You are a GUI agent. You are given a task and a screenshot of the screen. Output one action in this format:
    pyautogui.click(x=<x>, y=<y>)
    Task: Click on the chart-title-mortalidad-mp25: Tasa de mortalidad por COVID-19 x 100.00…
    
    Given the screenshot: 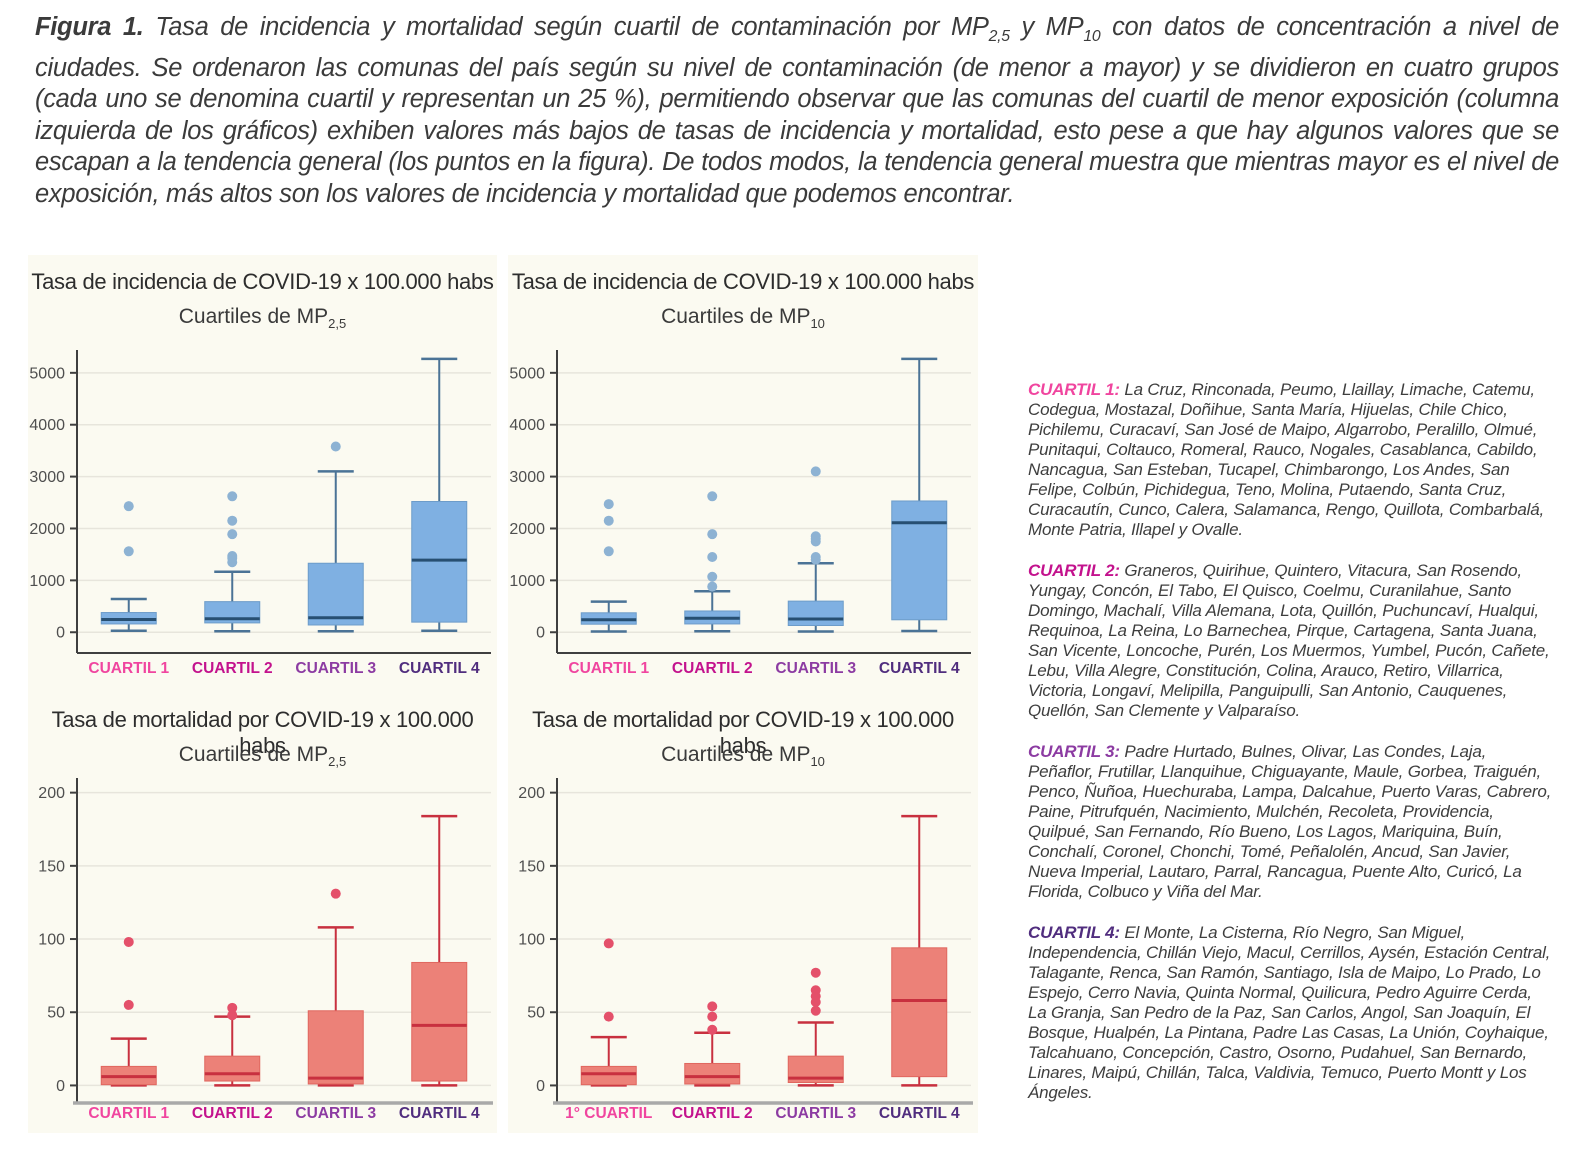 What is the action you would take?
    pyautogui.click(x=262, y=732)
    